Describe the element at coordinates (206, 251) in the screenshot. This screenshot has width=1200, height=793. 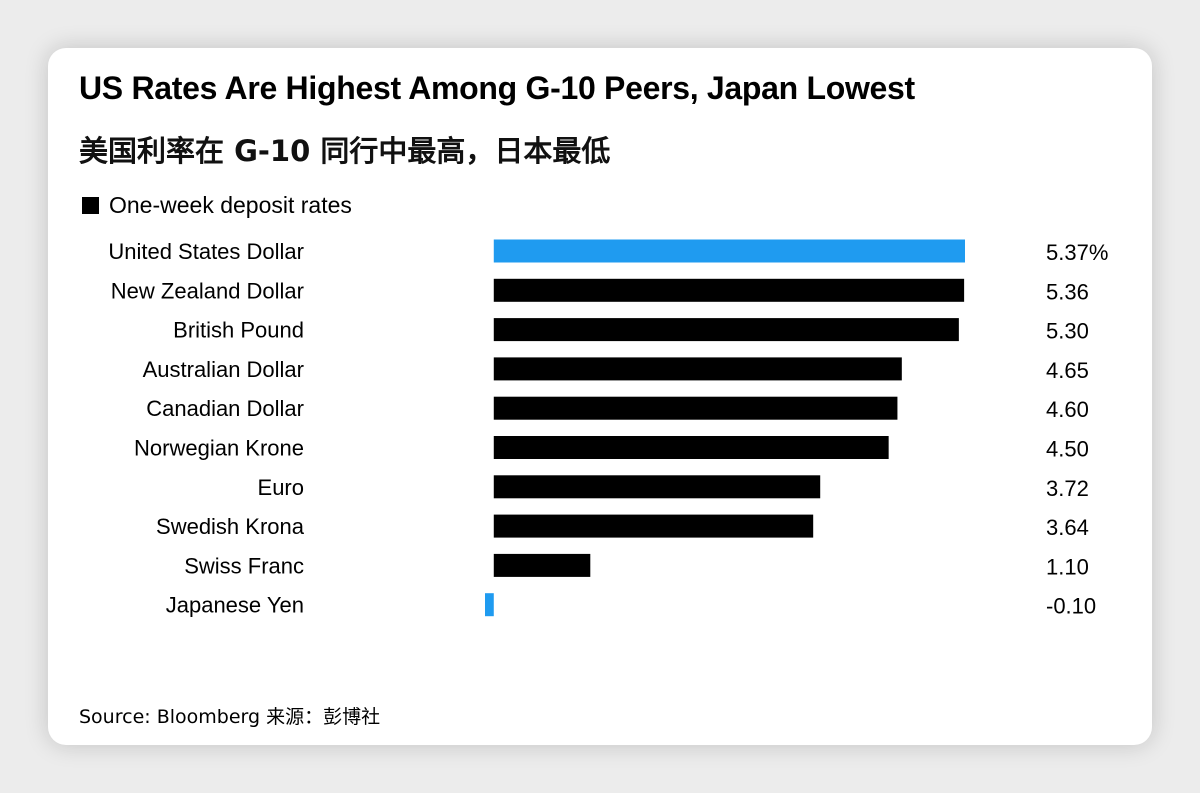
I see `category-label: United States Dollar` at that location.